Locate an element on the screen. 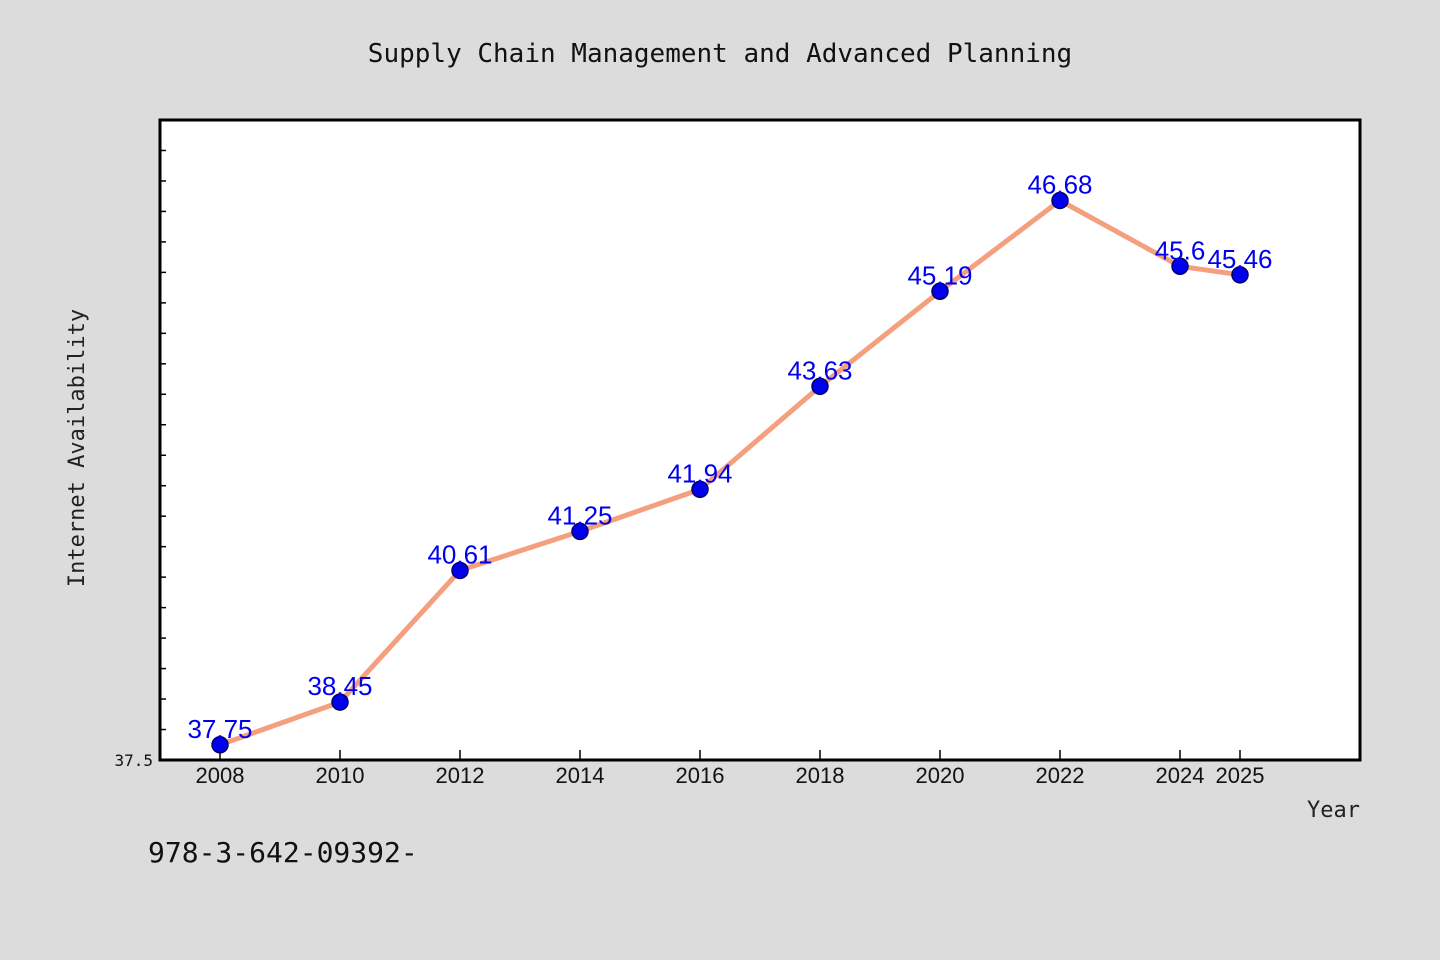 The image size is (1440, 960). x-tick-label: 2022 is located at coordinates (1060, 775).